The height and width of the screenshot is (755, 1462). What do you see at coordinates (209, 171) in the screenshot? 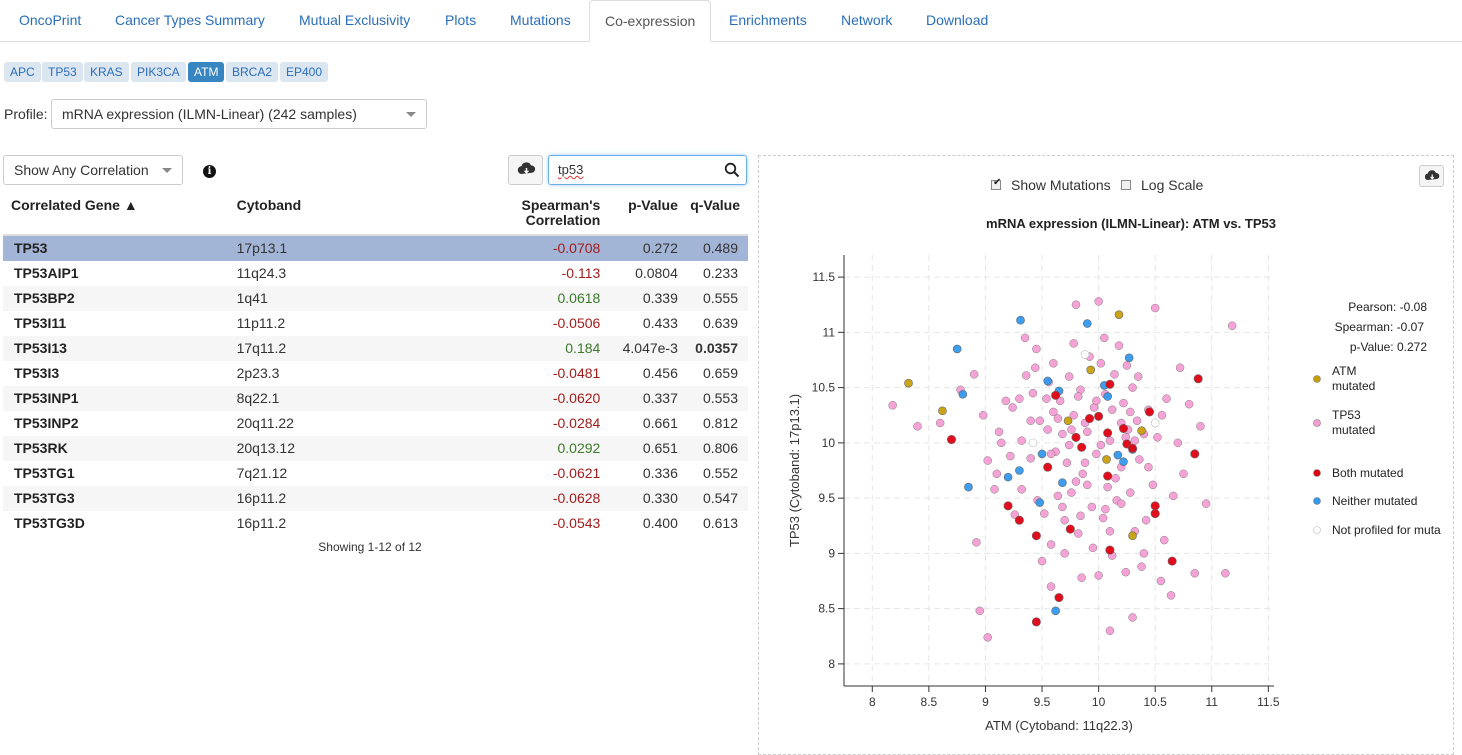
I see `info-icon: i` at bounding box center [209, 171].